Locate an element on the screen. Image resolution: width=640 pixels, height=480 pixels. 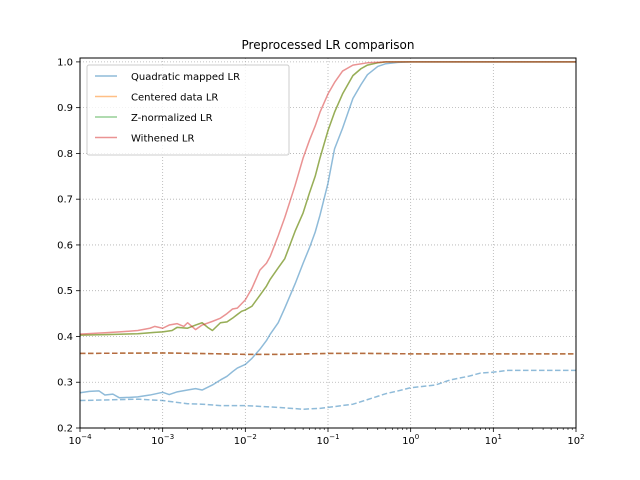
x-tick-label: 10⁻⁴ is located at coordinates (80, 440).